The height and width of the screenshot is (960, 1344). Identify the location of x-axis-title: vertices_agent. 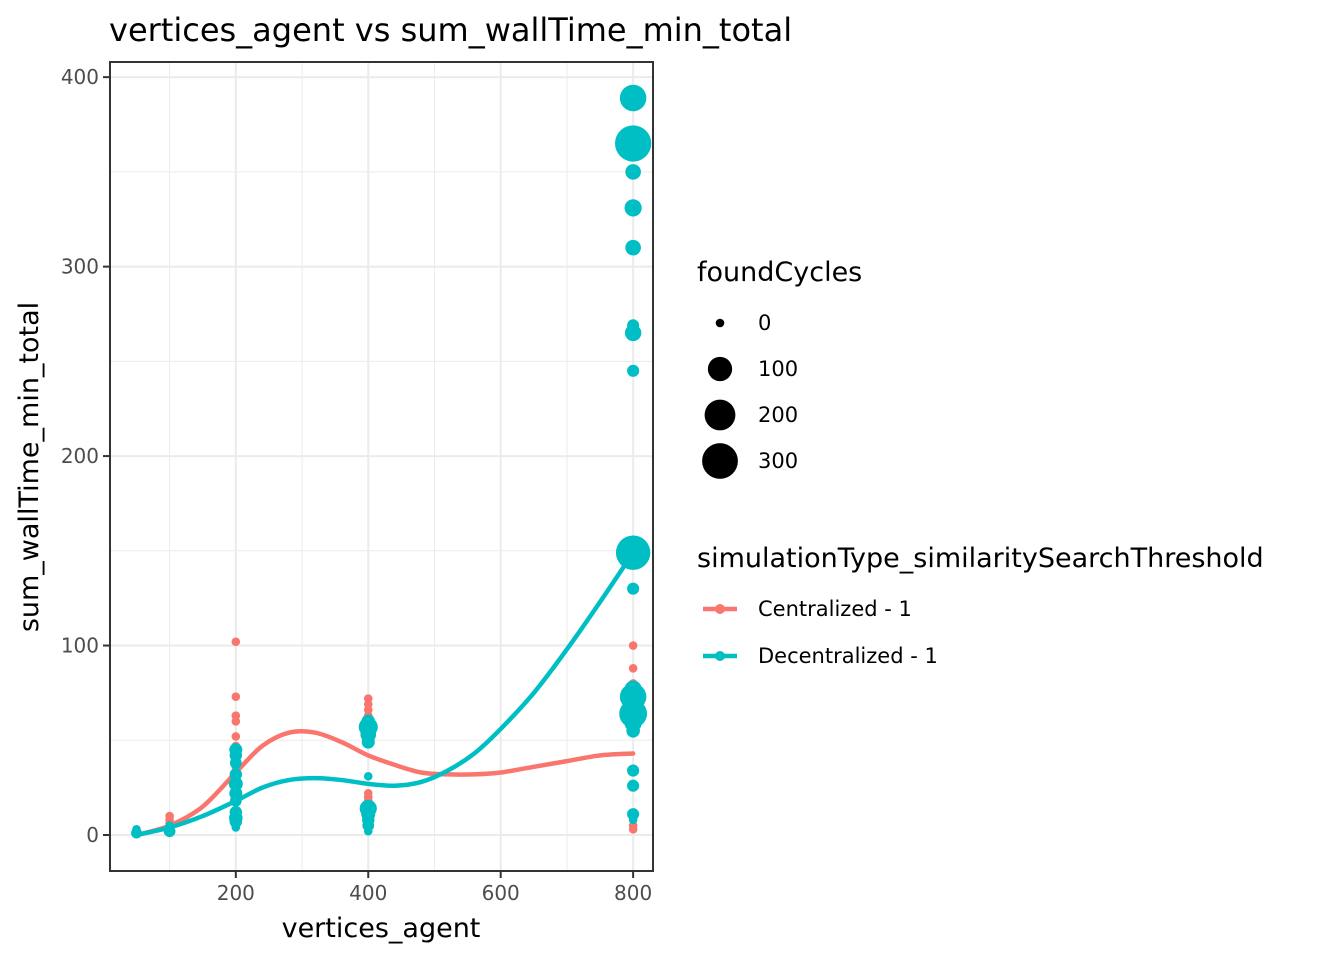
(381, 928).